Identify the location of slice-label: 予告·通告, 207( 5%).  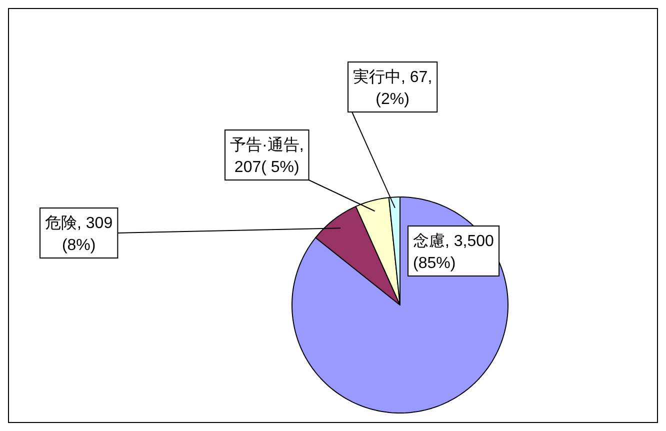
(267, 156).